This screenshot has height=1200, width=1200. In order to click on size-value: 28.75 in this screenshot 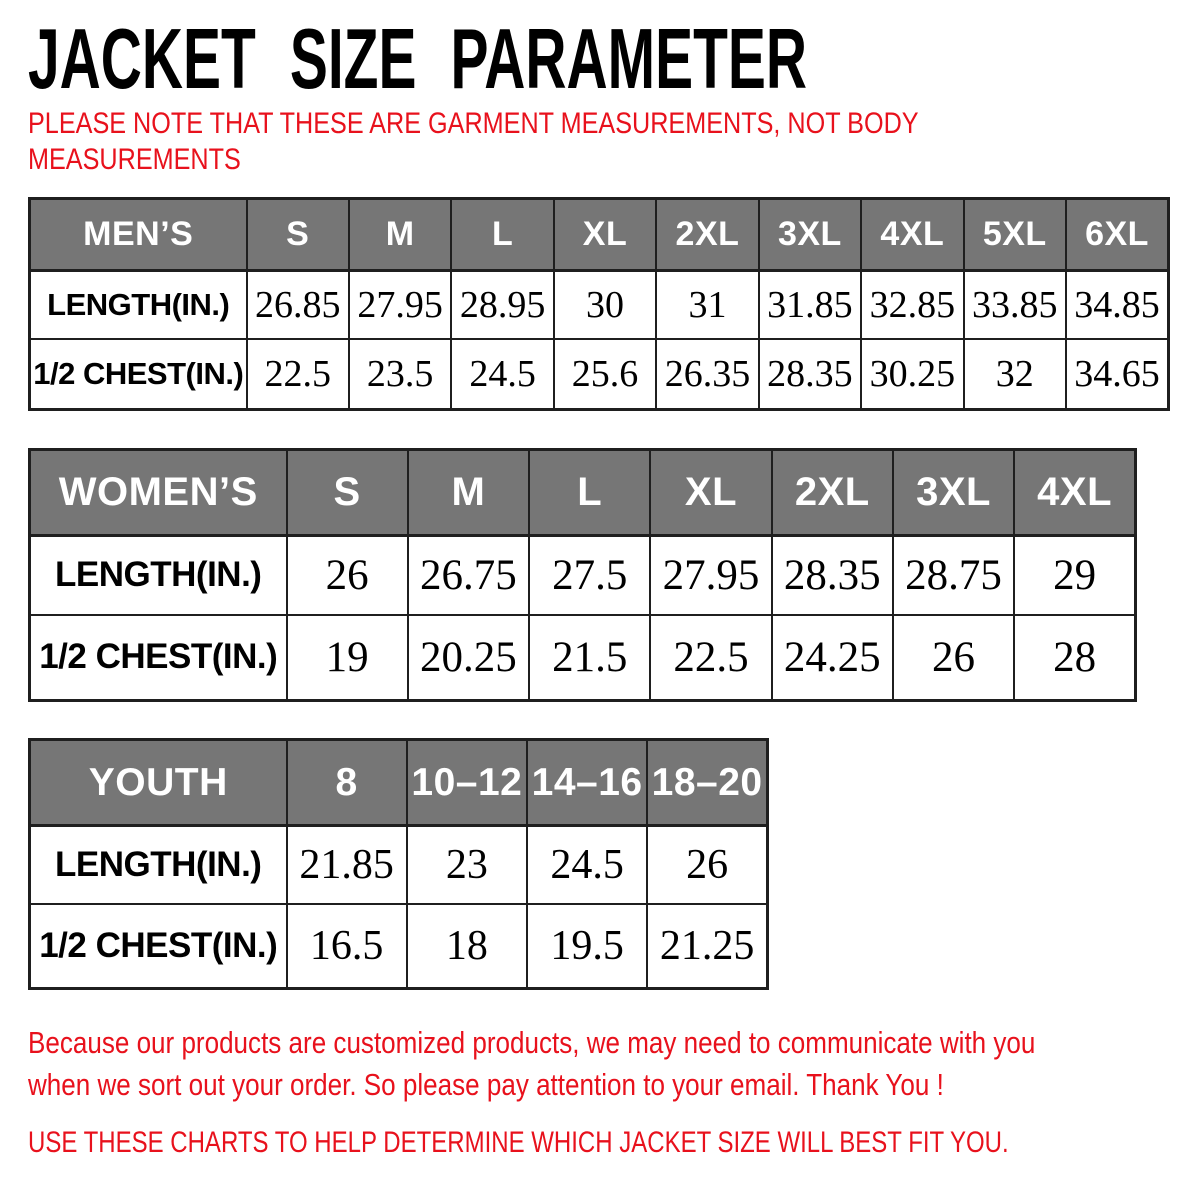, I will do `click(953, 575)`.